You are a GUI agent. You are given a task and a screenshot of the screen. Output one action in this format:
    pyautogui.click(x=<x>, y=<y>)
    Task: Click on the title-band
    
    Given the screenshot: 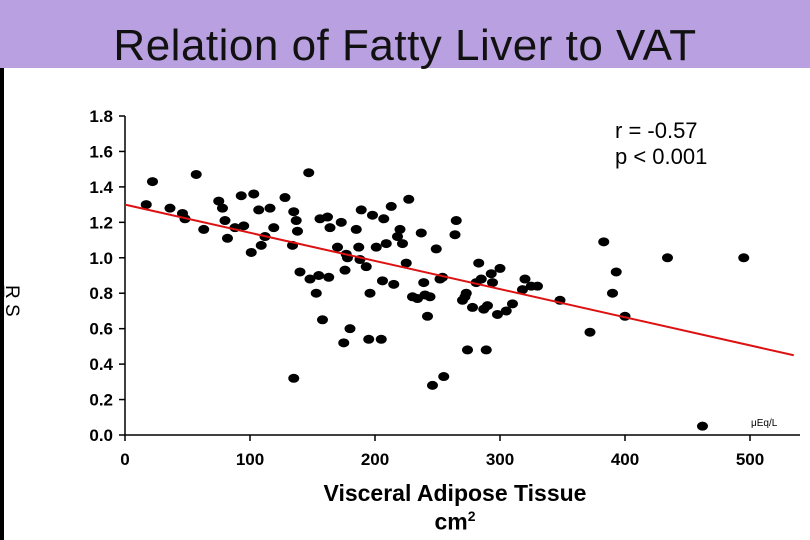 What is the action you would take?
    pyautogui.click(x=405, y=34)
    